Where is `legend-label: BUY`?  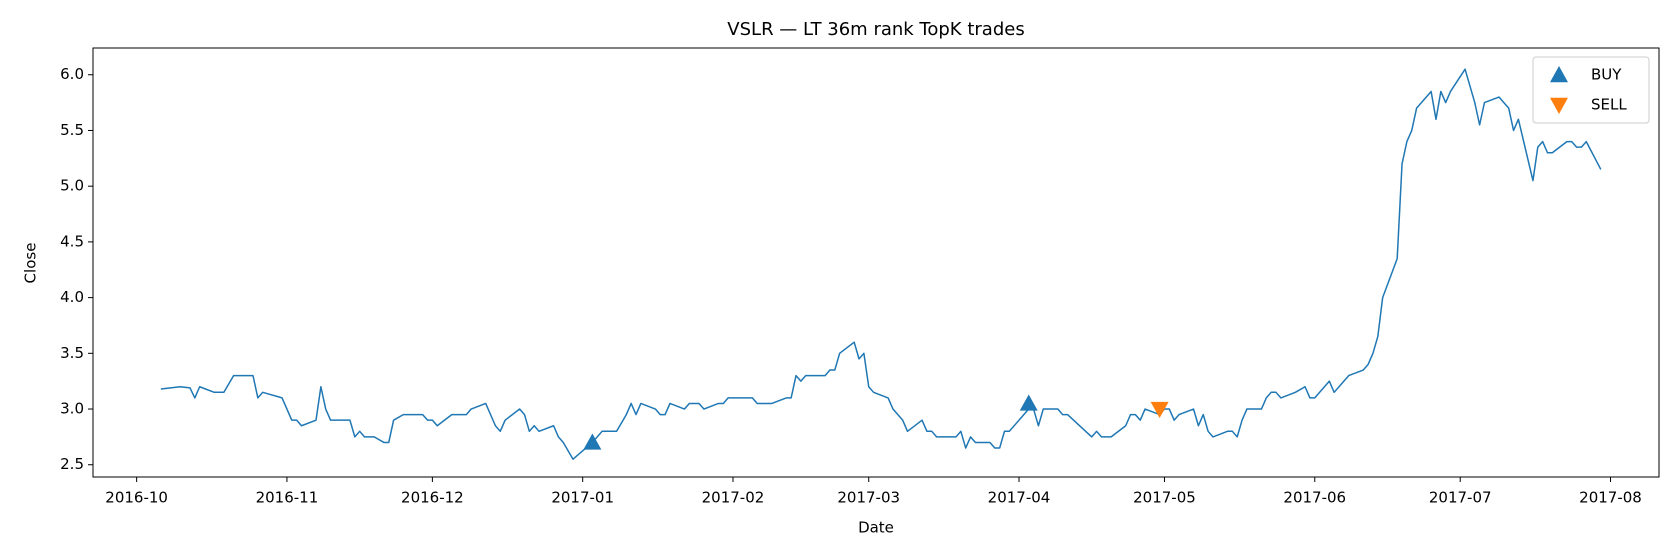 legend-label: BUY is located at coordinates (1606, 75).